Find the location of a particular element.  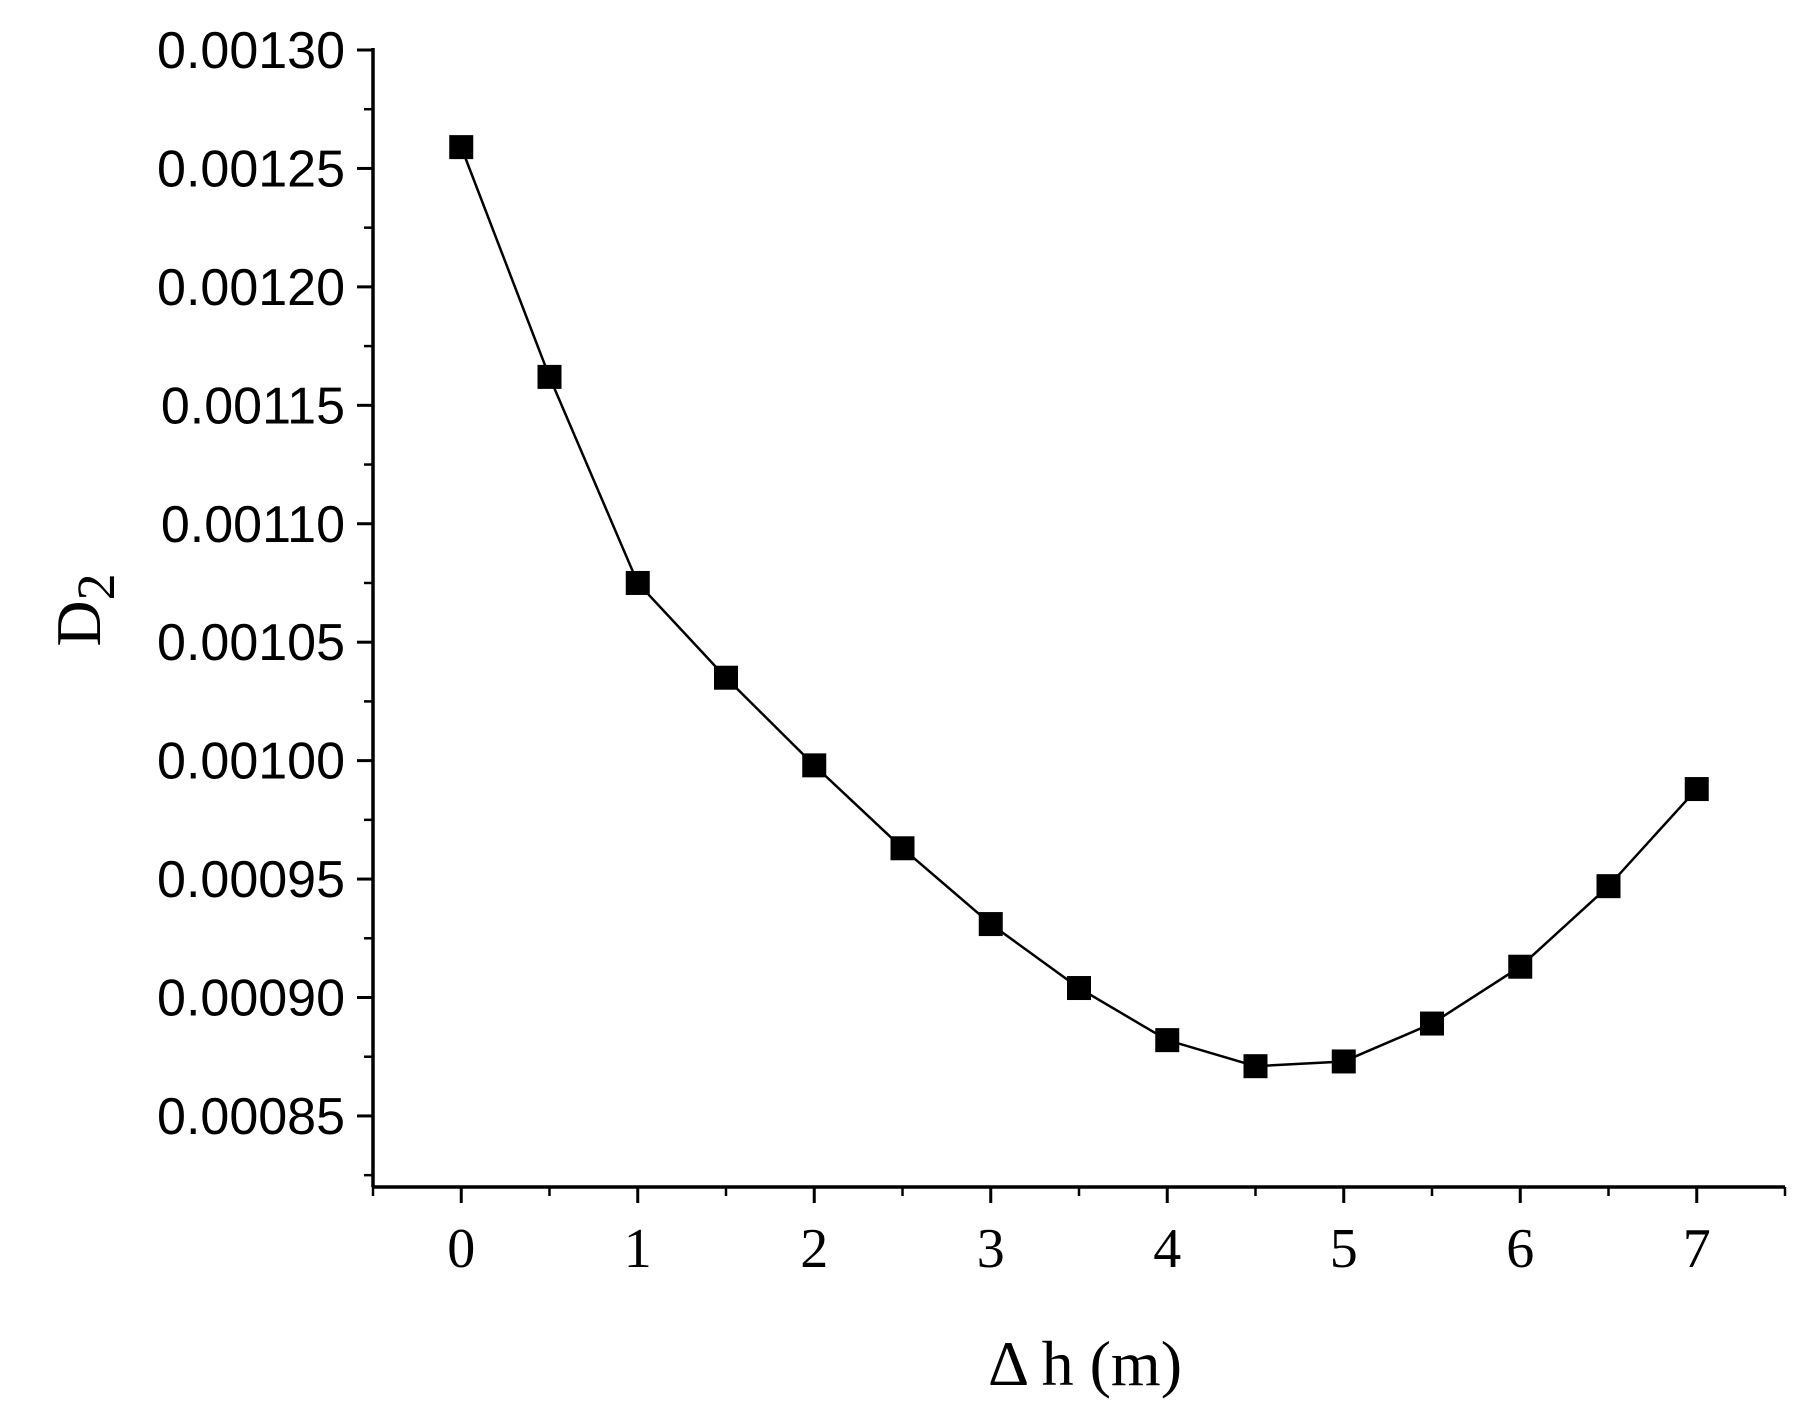

y-tick-label: 0.00110 is located at coordinates (253, 525).